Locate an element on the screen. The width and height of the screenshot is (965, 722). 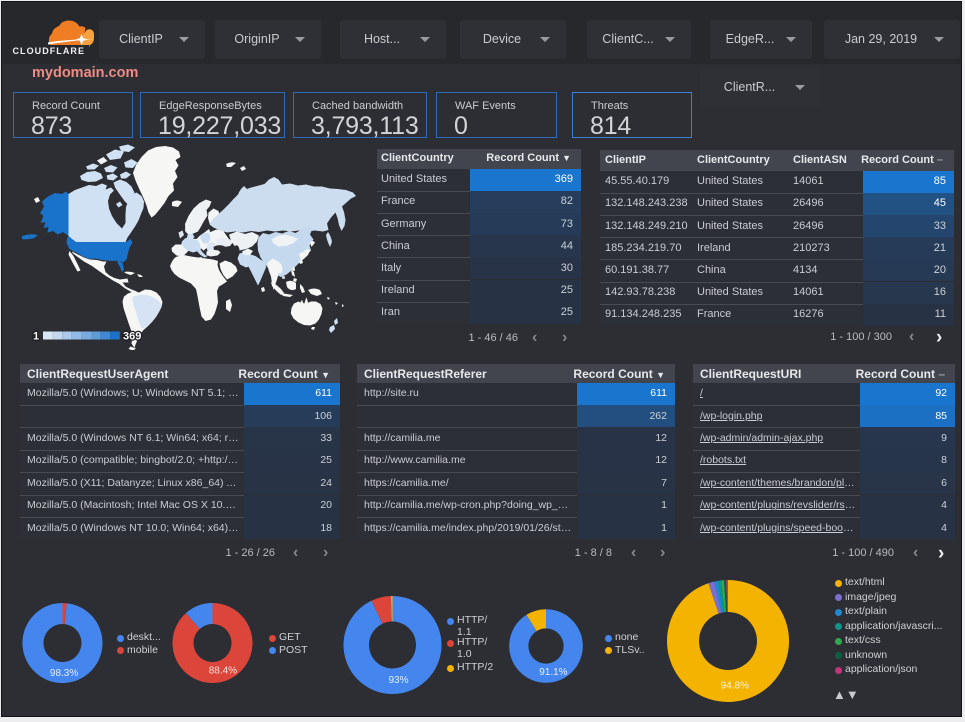
svg-text: 91.1% is located at coordinates (553, 672).